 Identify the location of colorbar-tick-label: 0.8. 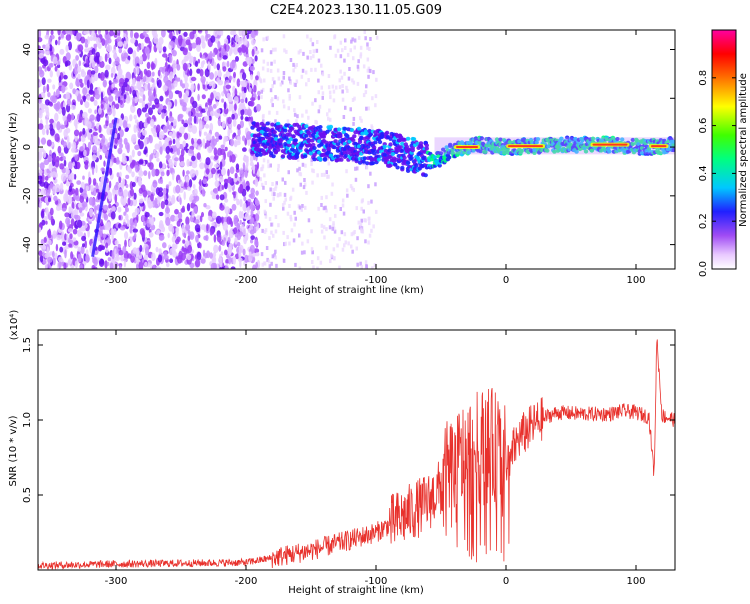
(703, 78).